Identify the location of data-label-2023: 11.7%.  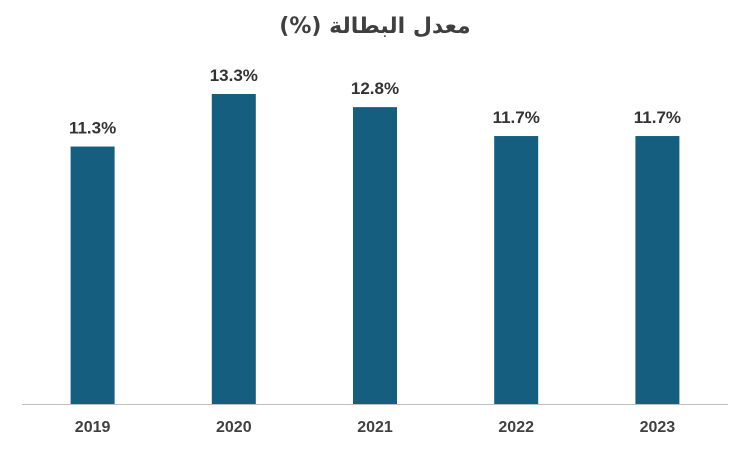
(657, 117).